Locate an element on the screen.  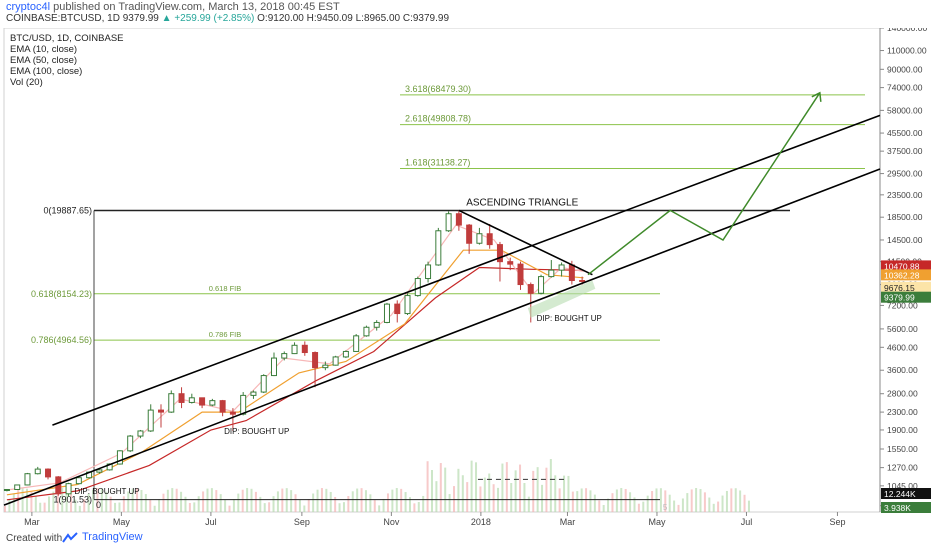
y-tick-label: 1900.00 is located at coordinates (902, 430).